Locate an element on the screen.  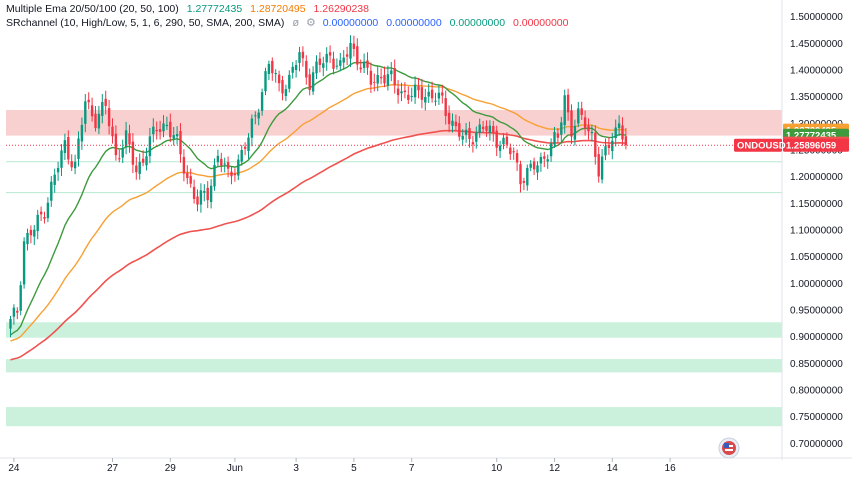
y-tick-label: 0.85000000 is located at coordinates (816, 364).